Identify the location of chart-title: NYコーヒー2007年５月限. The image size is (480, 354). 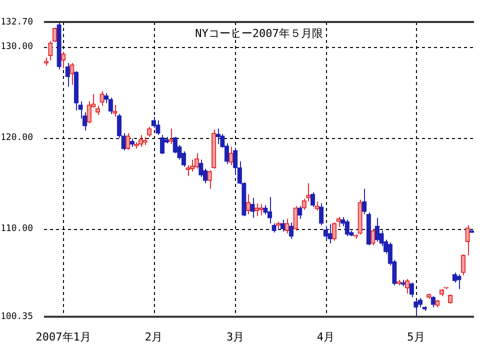
(259, 33).